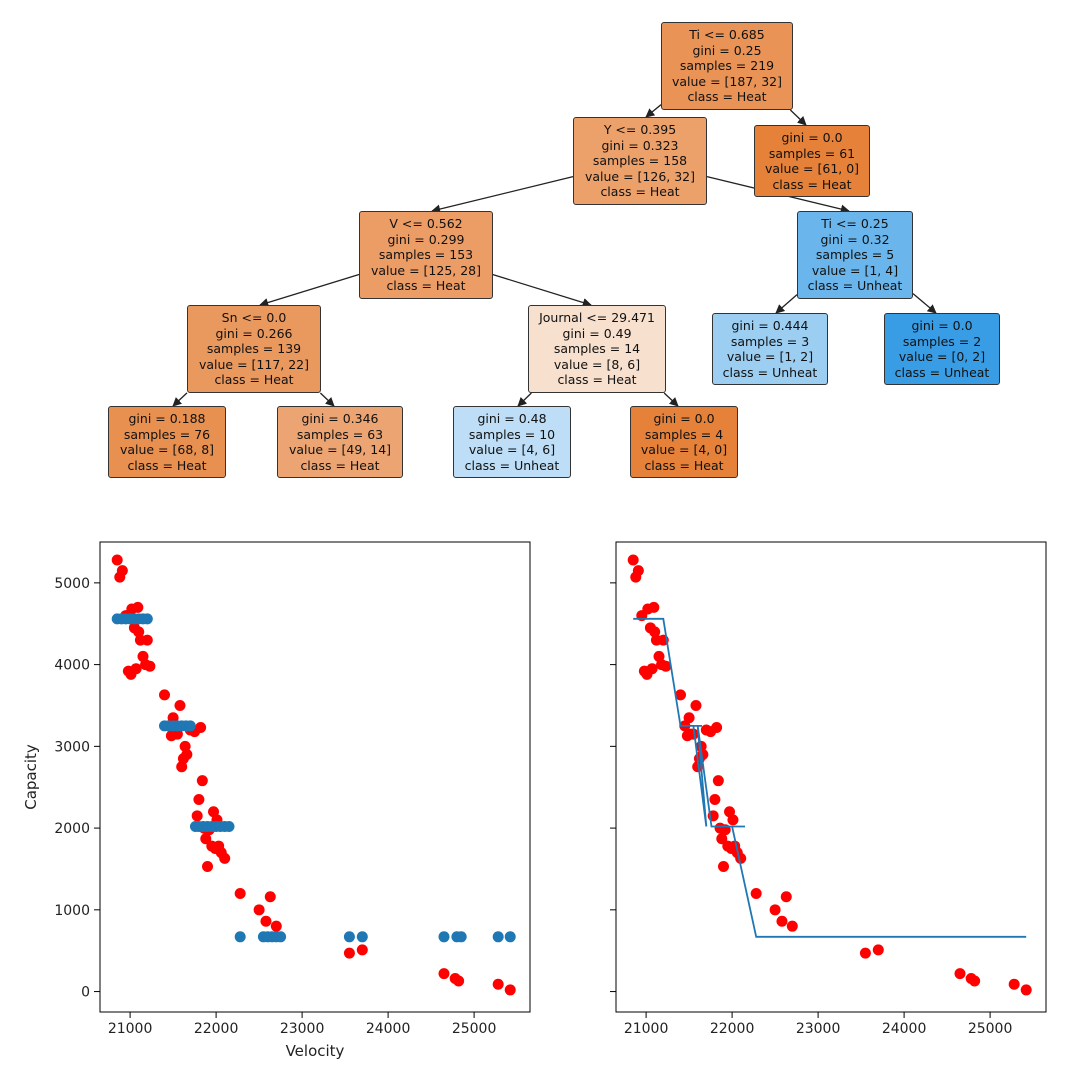 The height and width of the screenshot is (1085, 1080). What do you see at coordinates (254, 317) in the screenshot?
I see `tree-node-line: Sn <= 0.0` at bounding box center [254, 317].